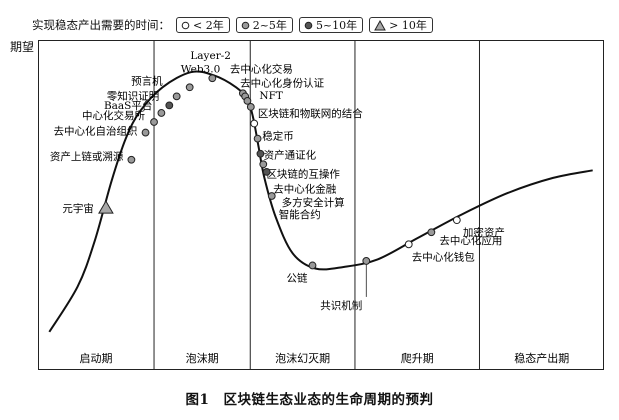 The image size is (619, 420). I want to click on legend-label-5to10: 5~10年, so click(336, 25).